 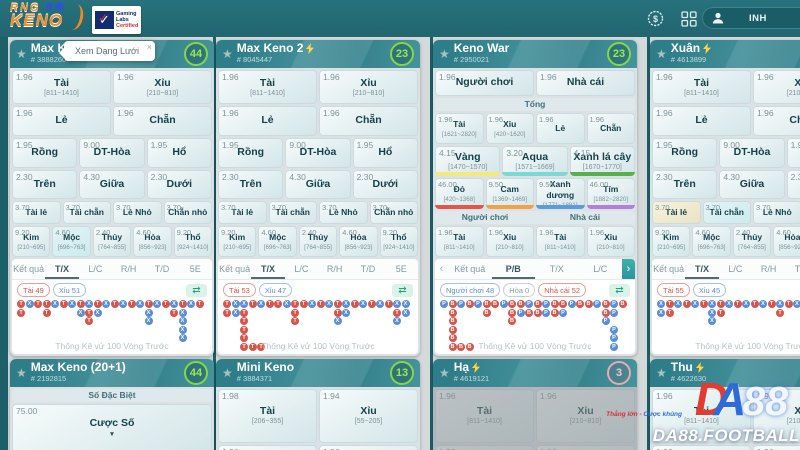 What do you see at coordinates (535, 161) in the screenshot?
I see `bet-cell-aqua: 3.20 Aqua [1571~1669]` at bounding box center [535, 161].